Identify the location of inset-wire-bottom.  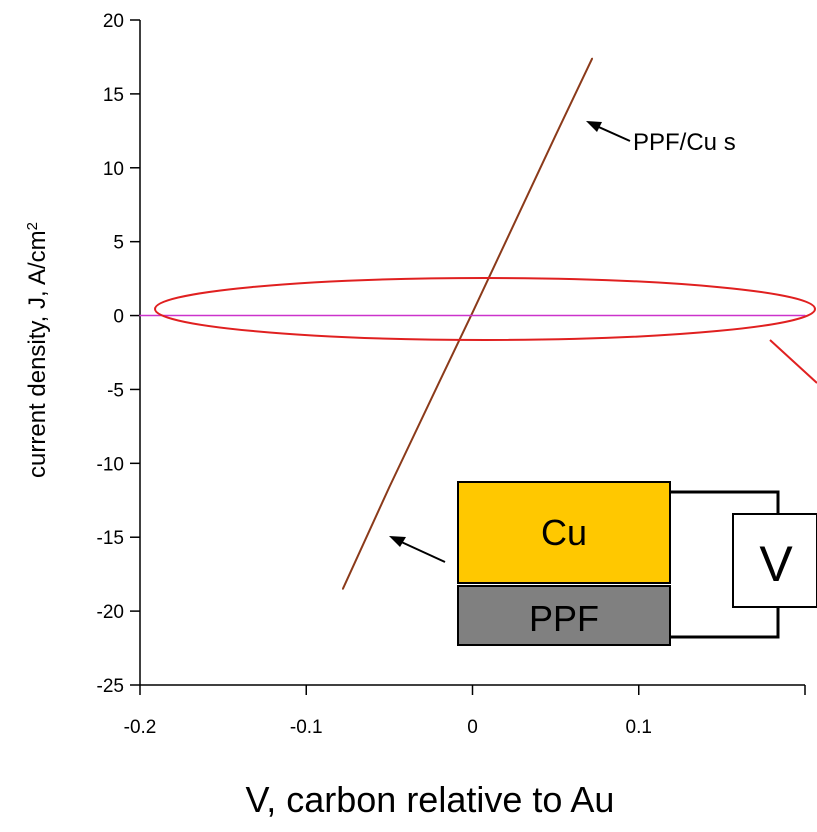
(725, 623).